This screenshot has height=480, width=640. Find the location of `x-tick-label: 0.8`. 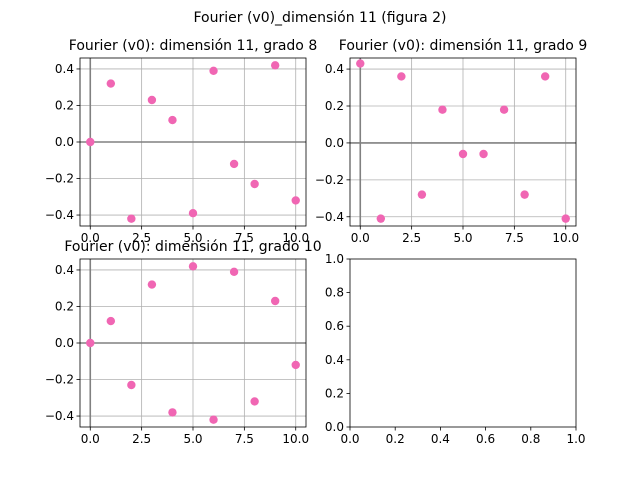

x-tick-label: 0.8 is located at coordinates (530, 439).